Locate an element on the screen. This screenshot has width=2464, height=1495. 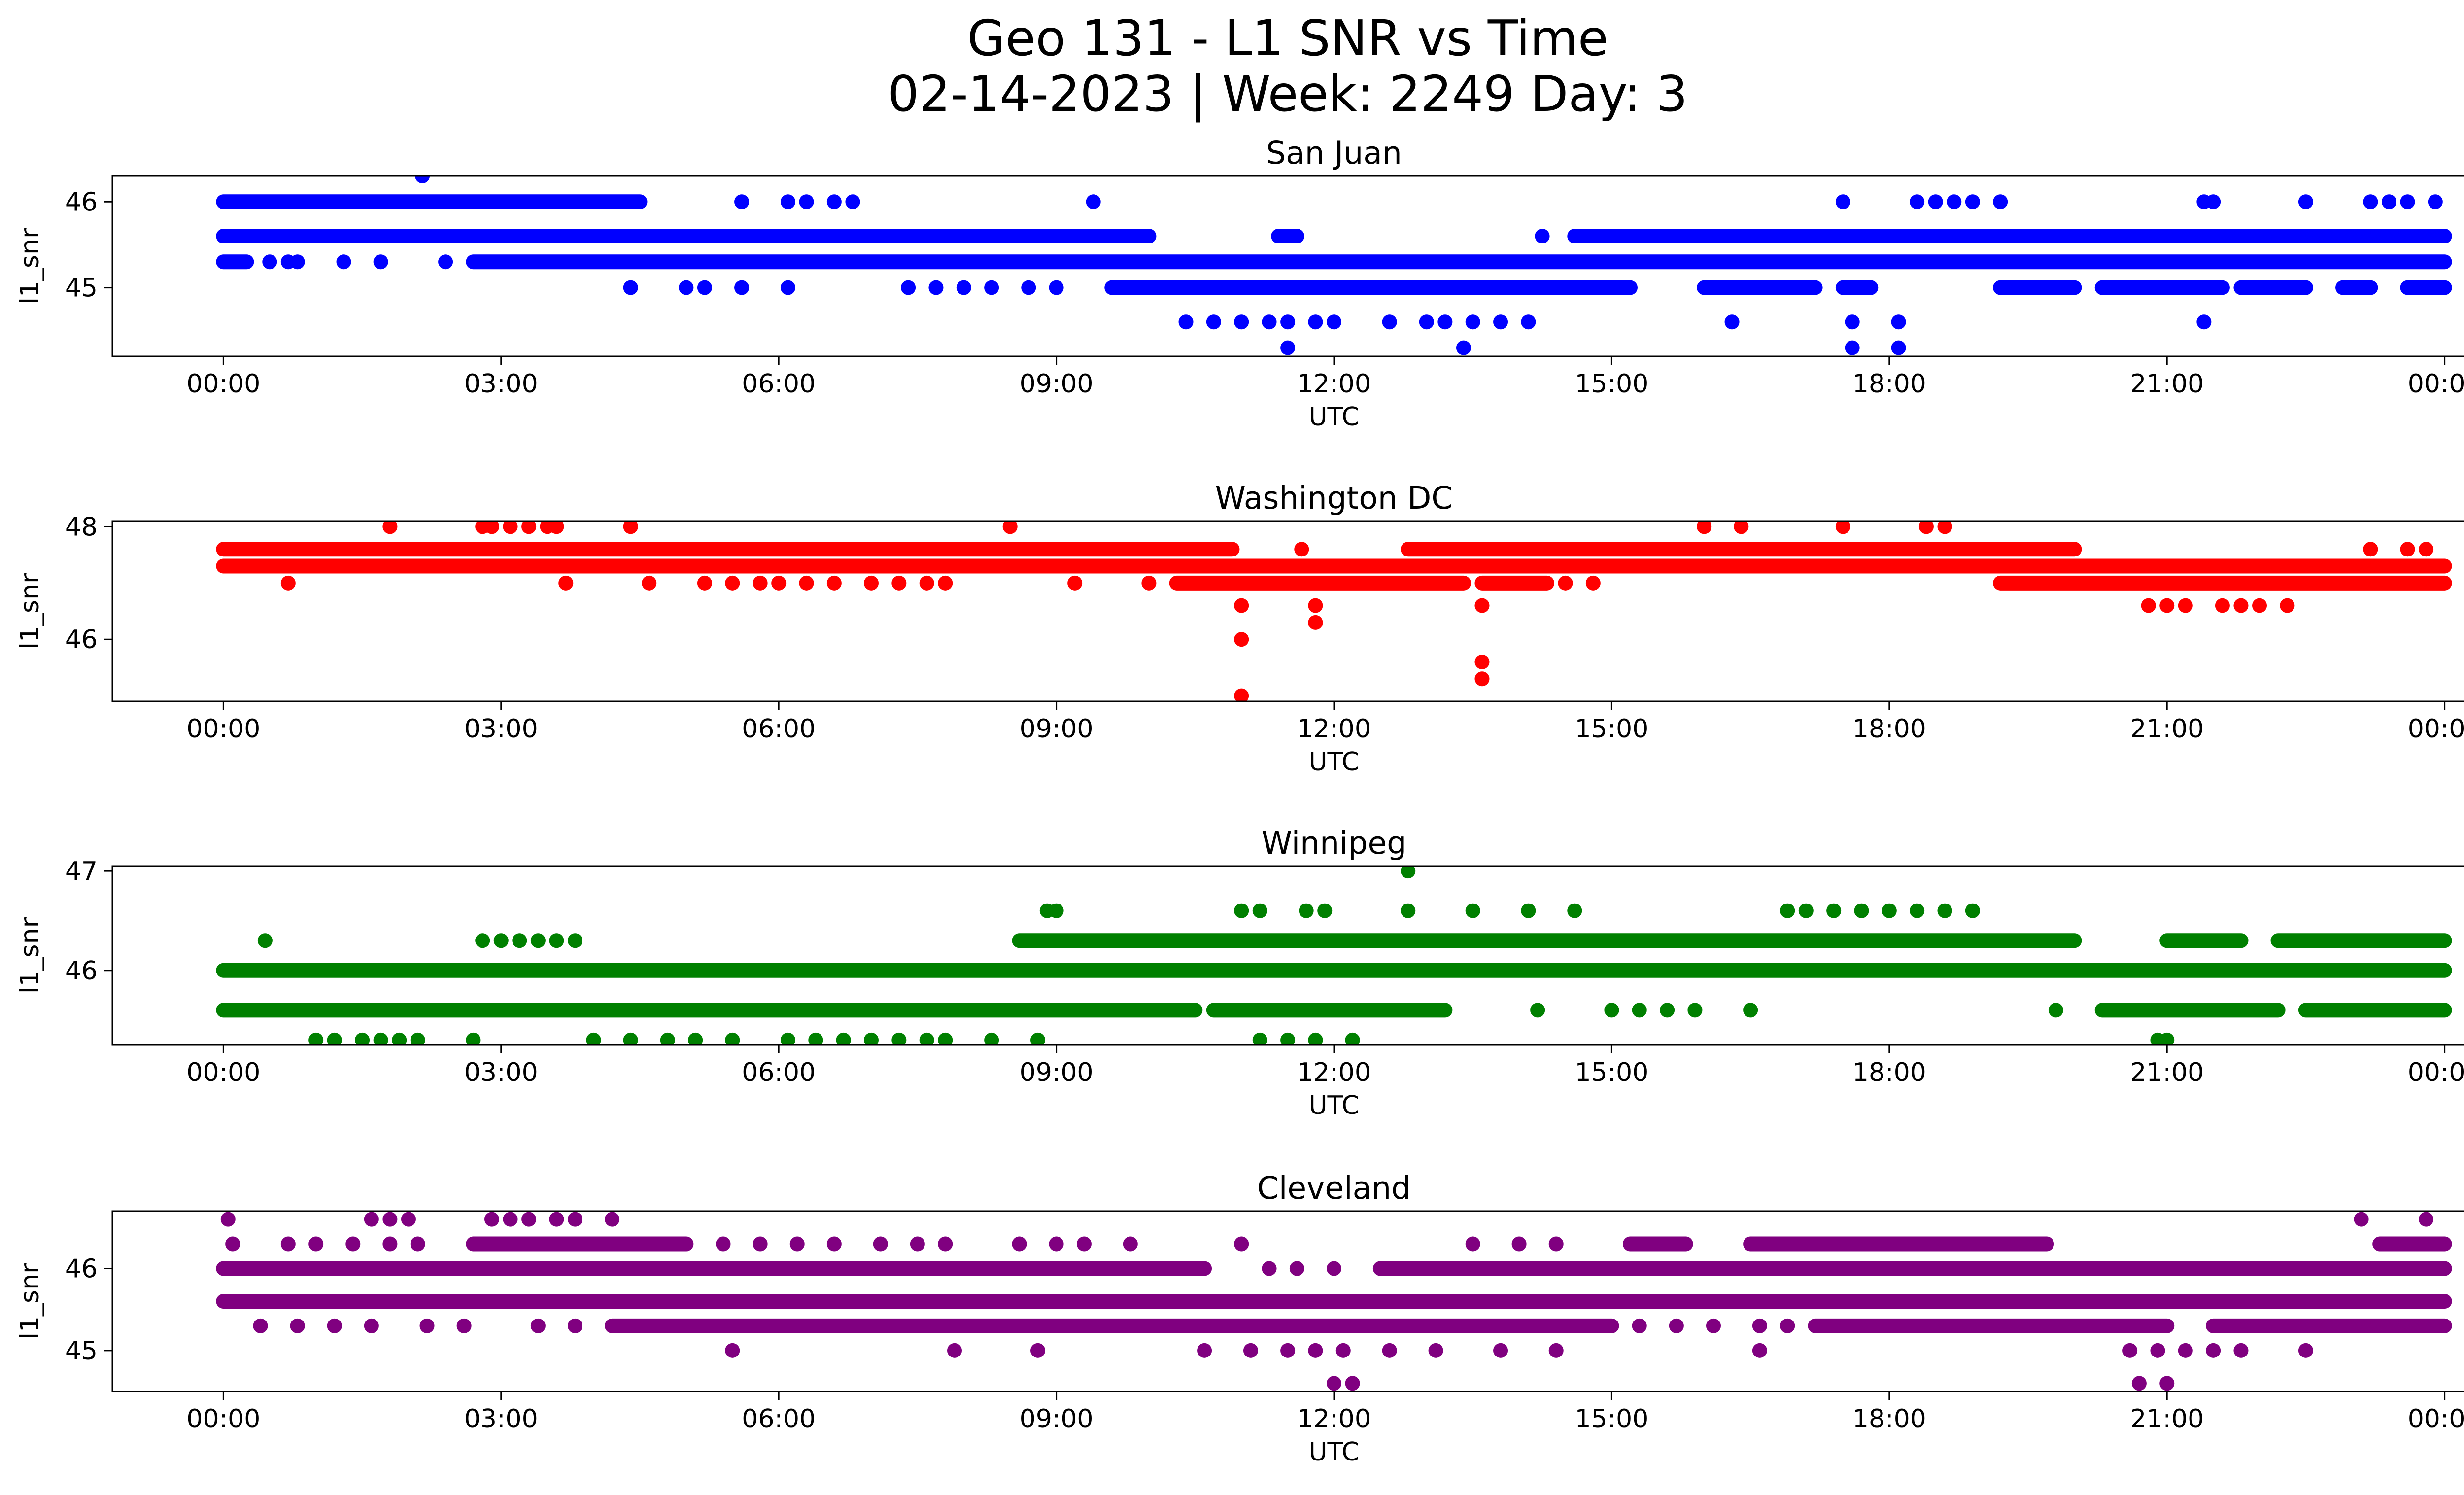
x-tick-label: 21:00 is located at coordinates (2167, 1419).